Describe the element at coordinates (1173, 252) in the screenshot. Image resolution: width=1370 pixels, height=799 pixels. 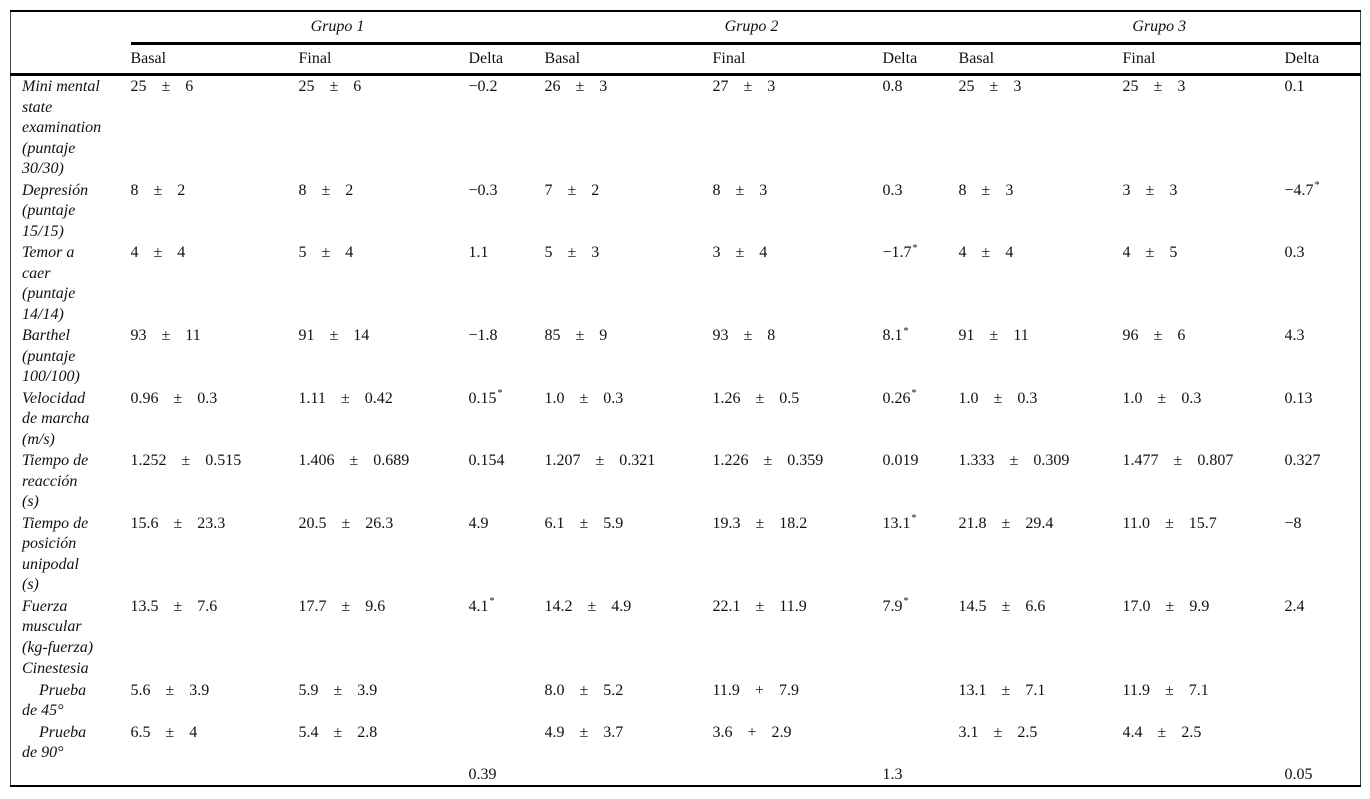
I see `sd-value: 5` at that location.